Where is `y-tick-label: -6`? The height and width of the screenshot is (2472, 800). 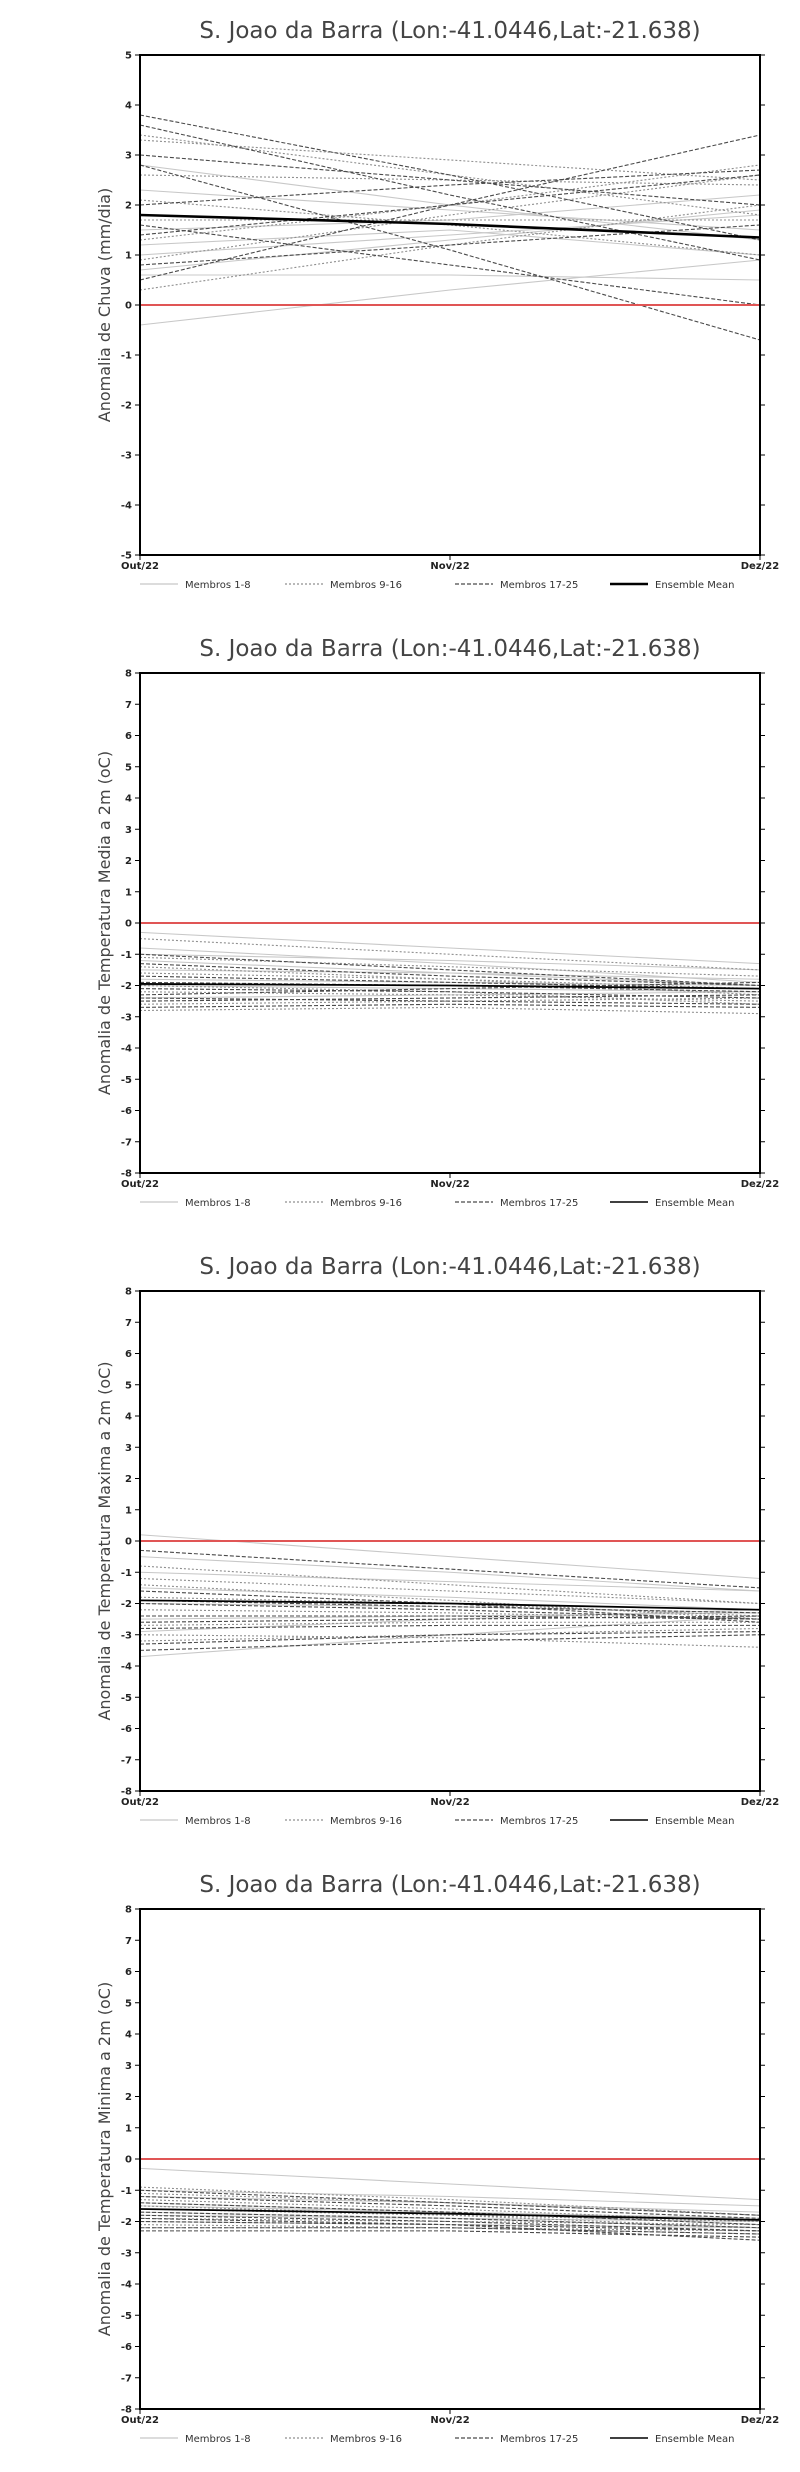
y-tick-label: -6 is located at coordinates (126, 1729).